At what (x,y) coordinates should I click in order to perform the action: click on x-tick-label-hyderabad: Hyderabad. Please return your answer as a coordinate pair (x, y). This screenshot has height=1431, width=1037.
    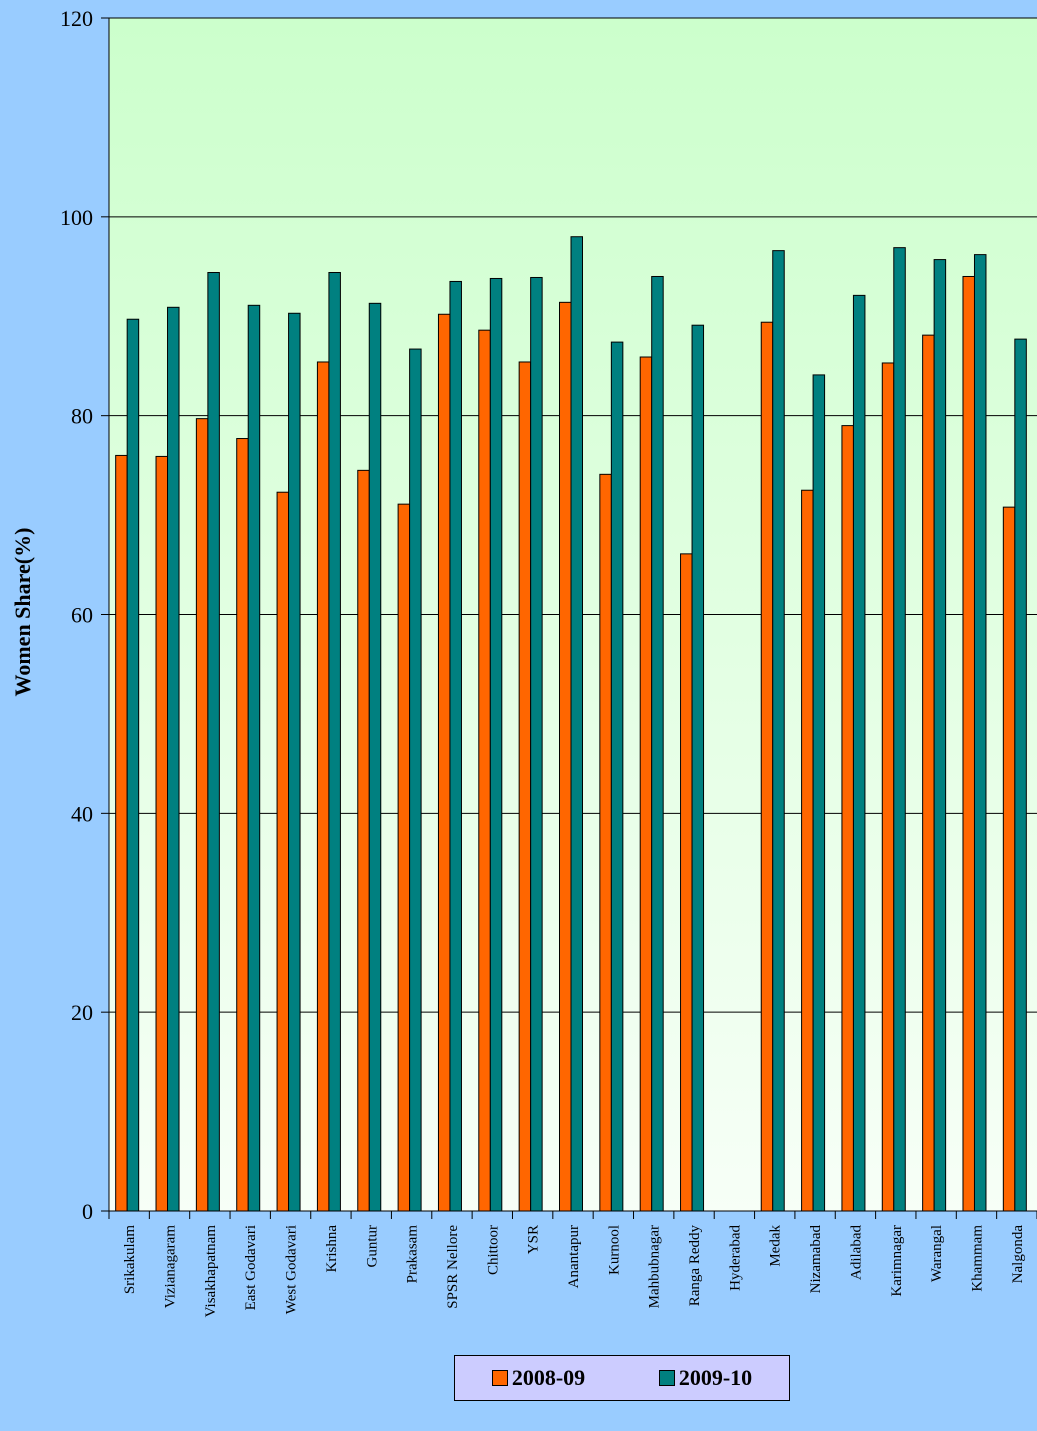
    Looking at the image, I should click on (735, 1258).